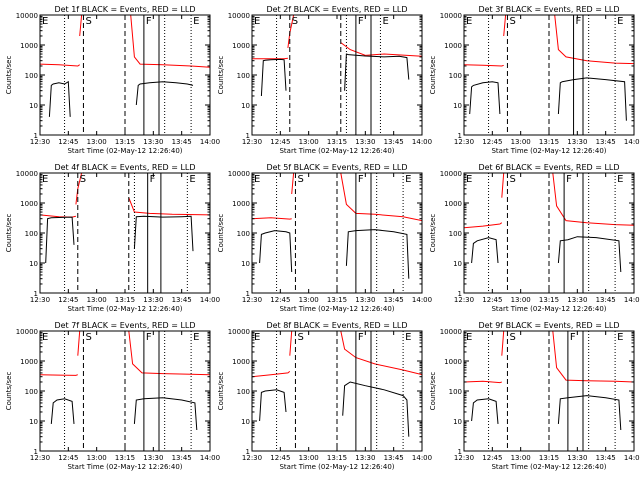 This screenshot has height=484, width=640. What do you see at coordinates (124, 167) in the screenshot?
I see `panel-title: Det 4f BLACK = Events, RED = LLD` at bounding box center [124, 167].